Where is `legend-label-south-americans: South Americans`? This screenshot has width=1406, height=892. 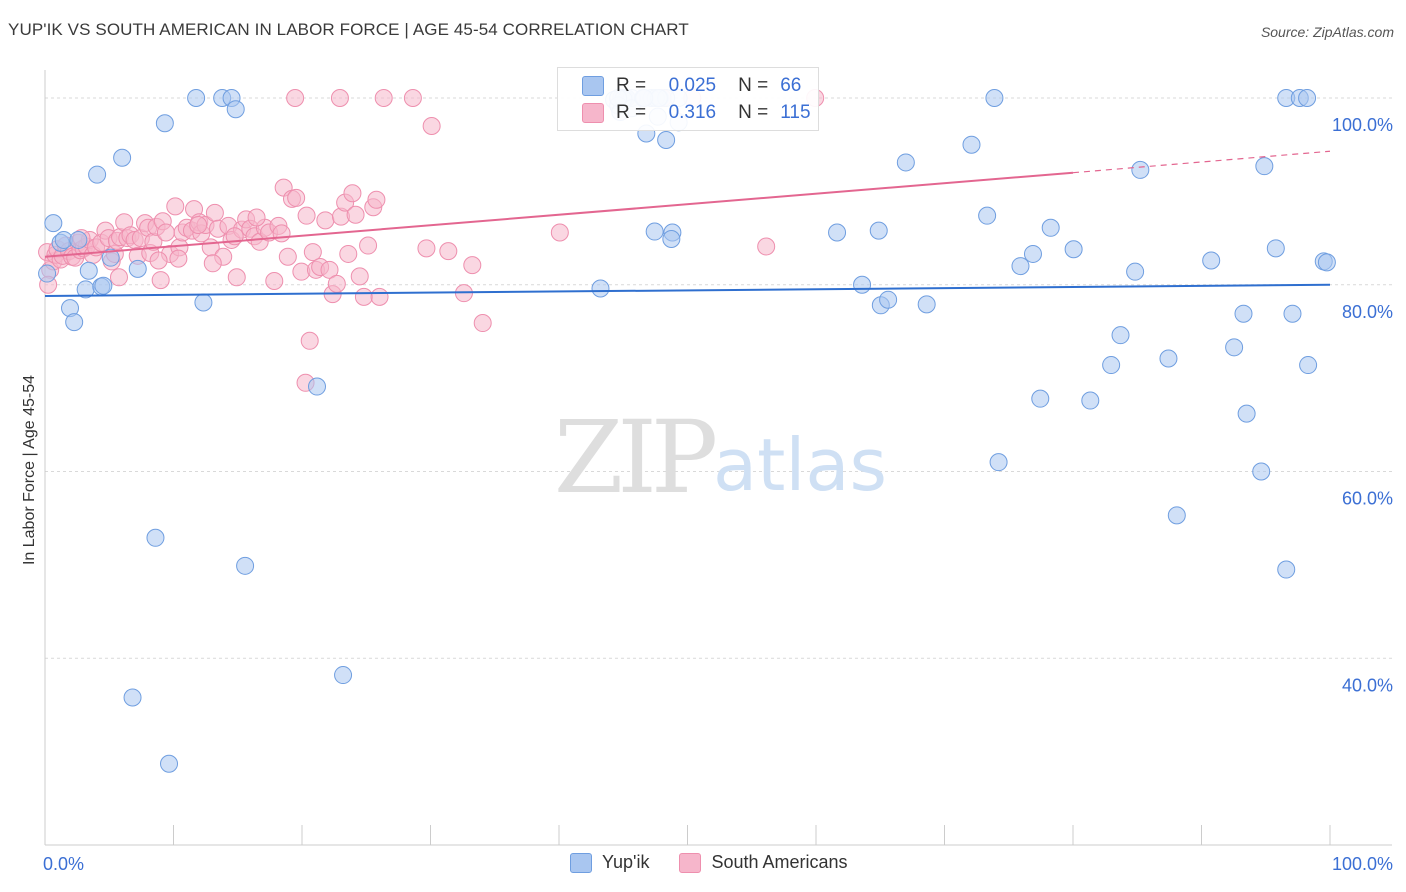 legend-label-south-americans: South Americans is located at coordinates (779, 862).